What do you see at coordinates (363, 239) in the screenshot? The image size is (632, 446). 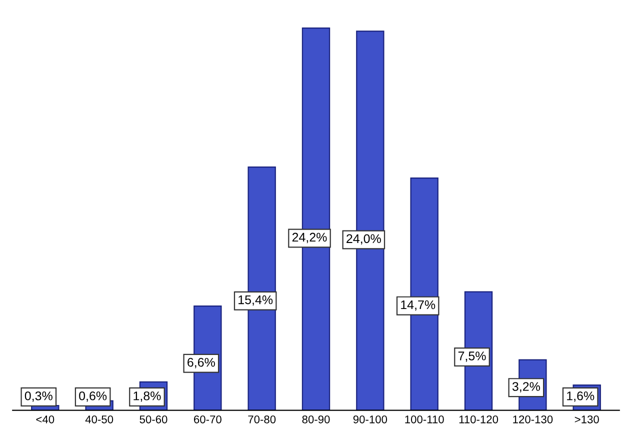 I see `data-label: 24,0%` at bounding box center [363, 239].